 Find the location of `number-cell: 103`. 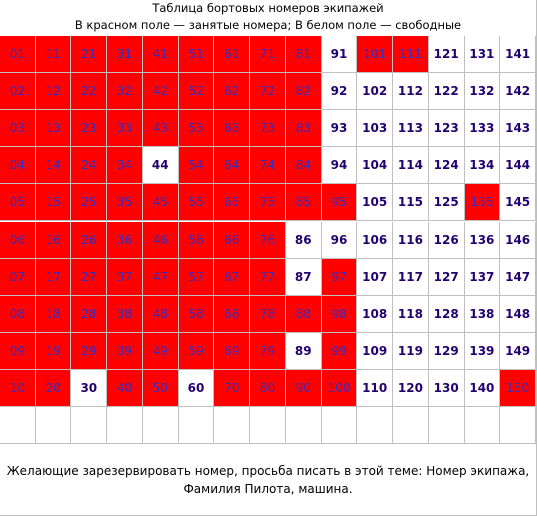

number-cell: 103 is located at coordinates (375, 129).